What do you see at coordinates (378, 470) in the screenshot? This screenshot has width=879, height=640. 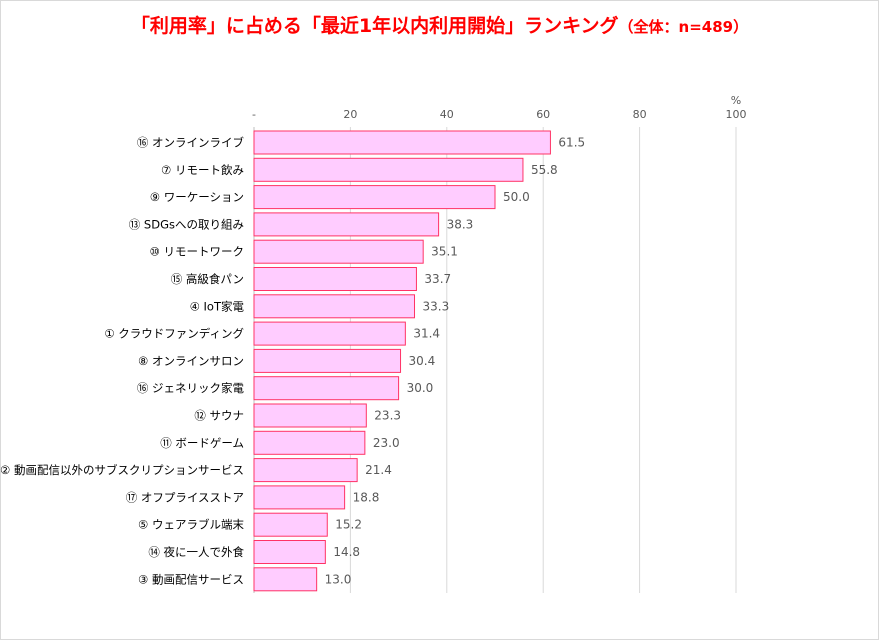 I see `value-label: 21.4` at bounding box center [378, 470].